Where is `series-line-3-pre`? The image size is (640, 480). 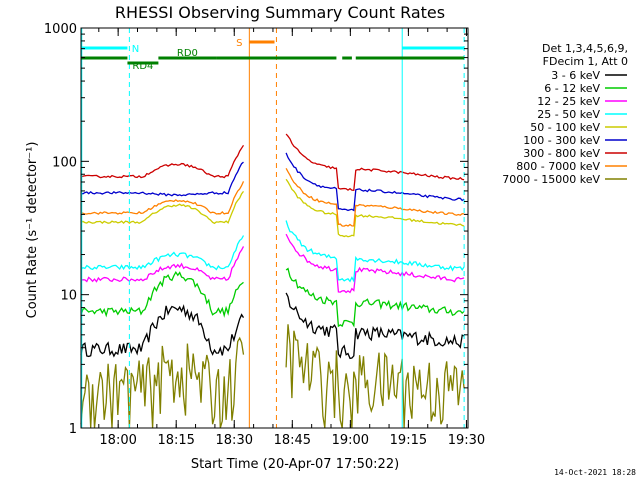
series-line-3-pre is located at coordinates (162, 253).